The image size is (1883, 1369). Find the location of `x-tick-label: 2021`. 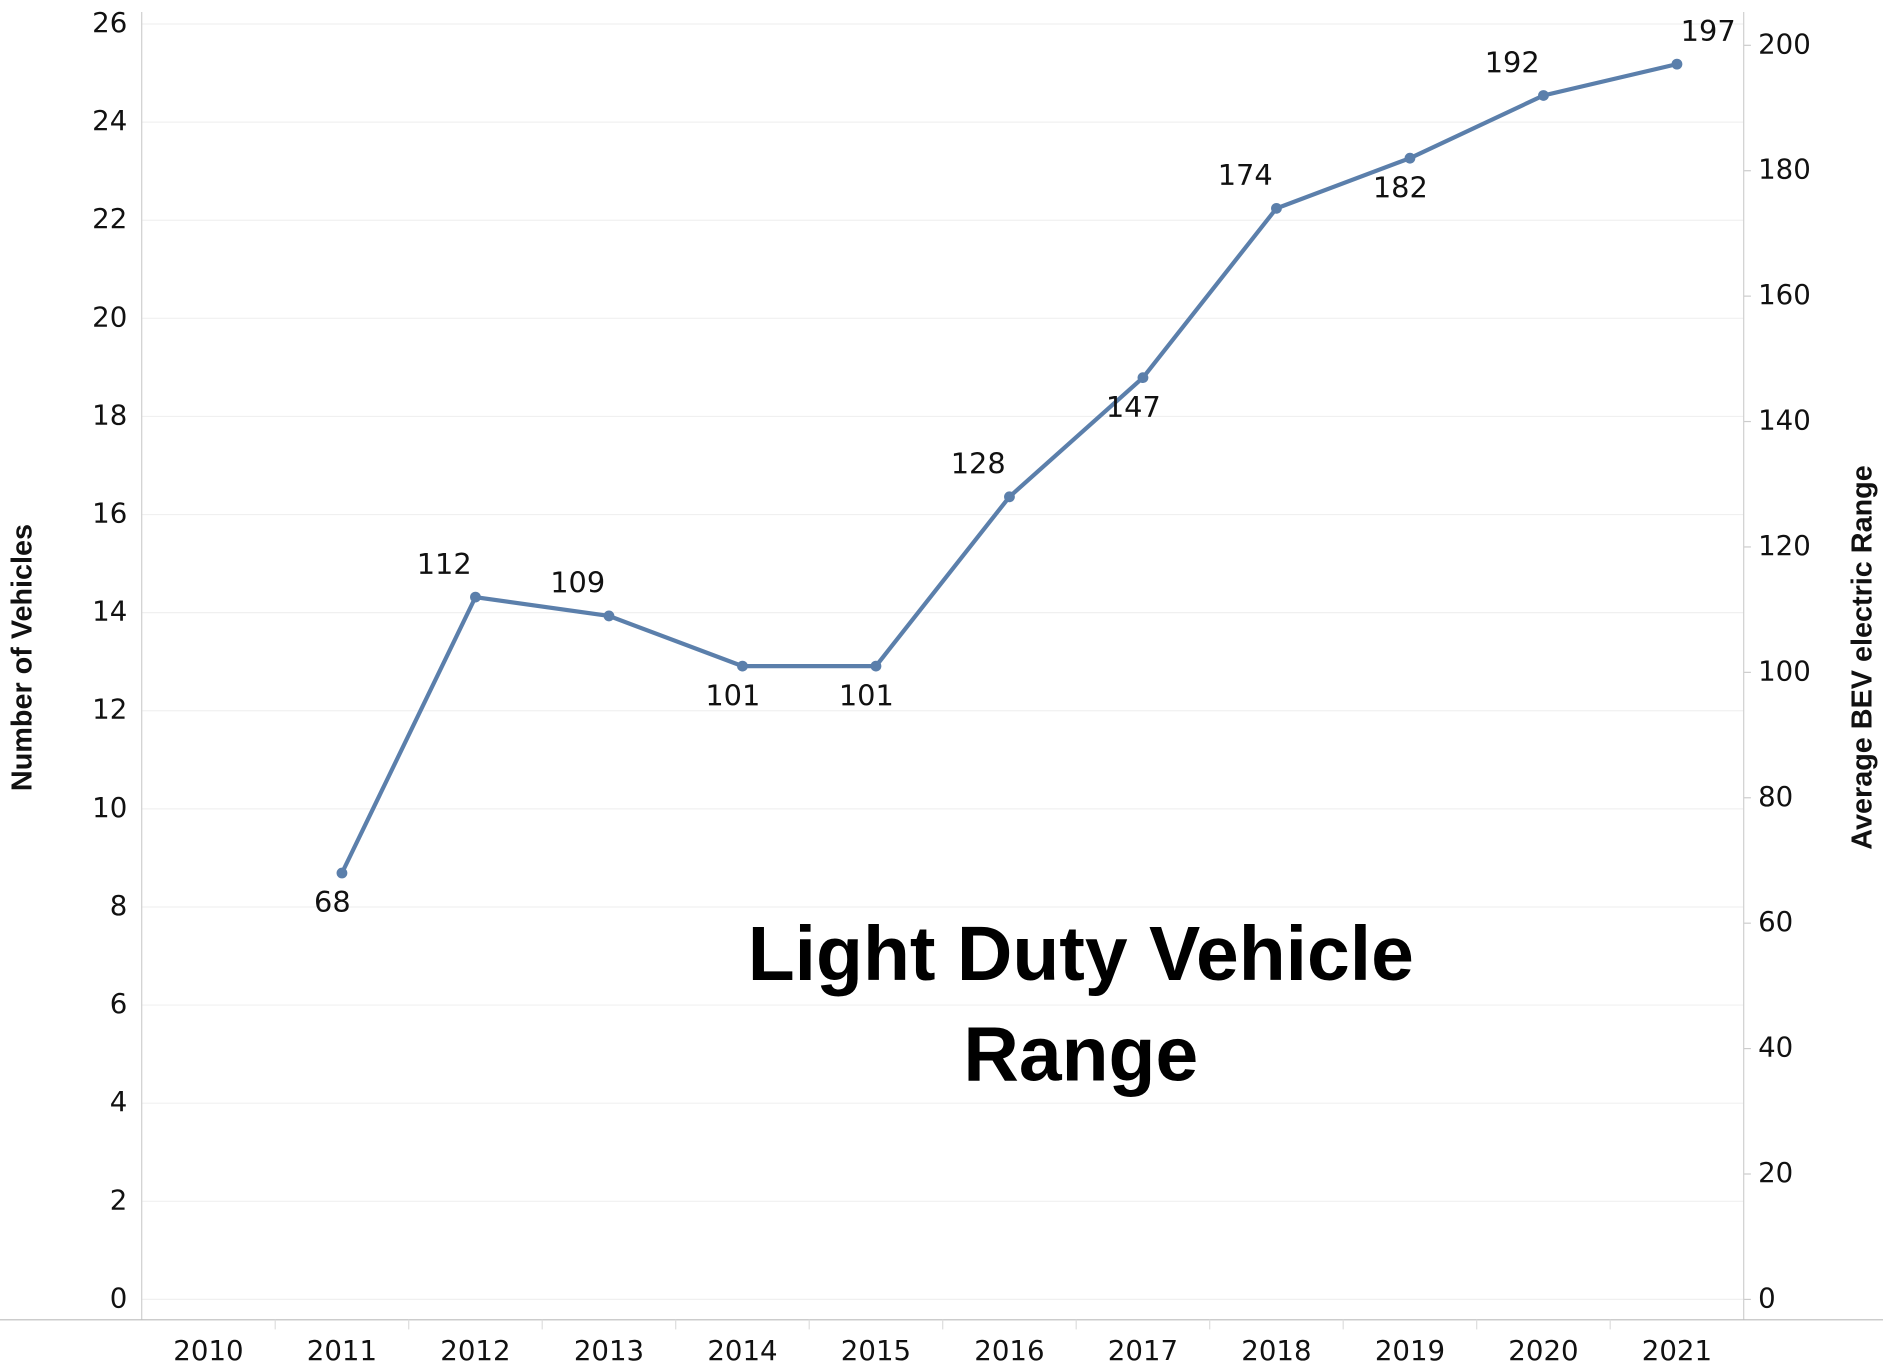

x-tick-label: 2021 is located at coordinates (1677, 1350).